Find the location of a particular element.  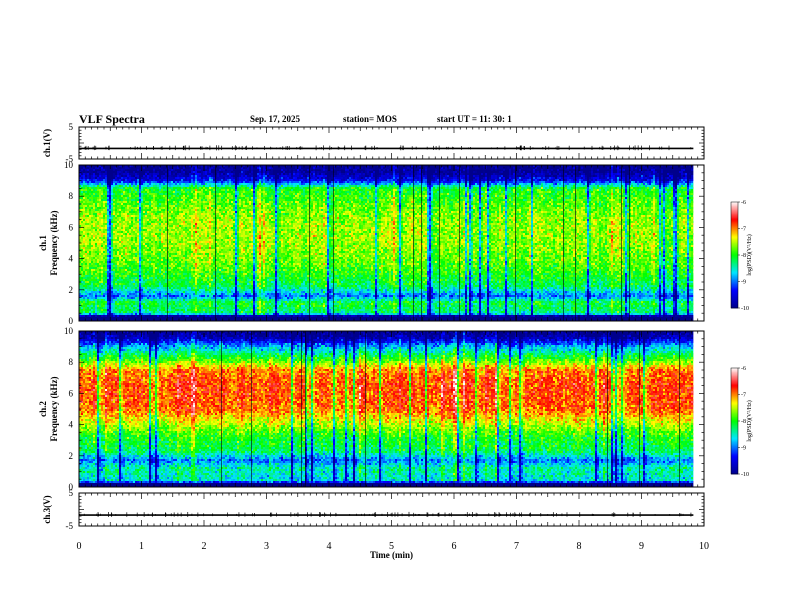

colorbar-label: log(PSD)(V²/Hz) is located at coordinates (749, 420).